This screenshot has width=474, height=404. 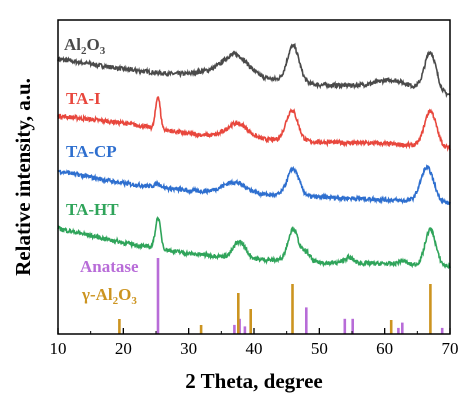 What do you see at coordinates (253, 381) in the screenshot?
I see `x-axis-title: 2 Theta, degree` at bounding box center [253, 381].